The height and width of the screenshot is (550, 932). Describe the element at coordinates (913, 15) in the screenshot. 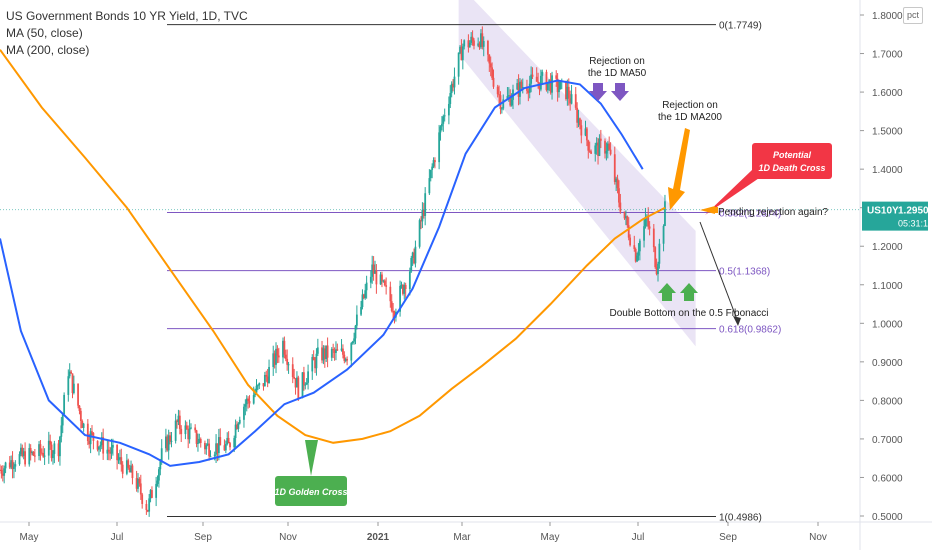

I see `percent-scale-button: pct` at that location.